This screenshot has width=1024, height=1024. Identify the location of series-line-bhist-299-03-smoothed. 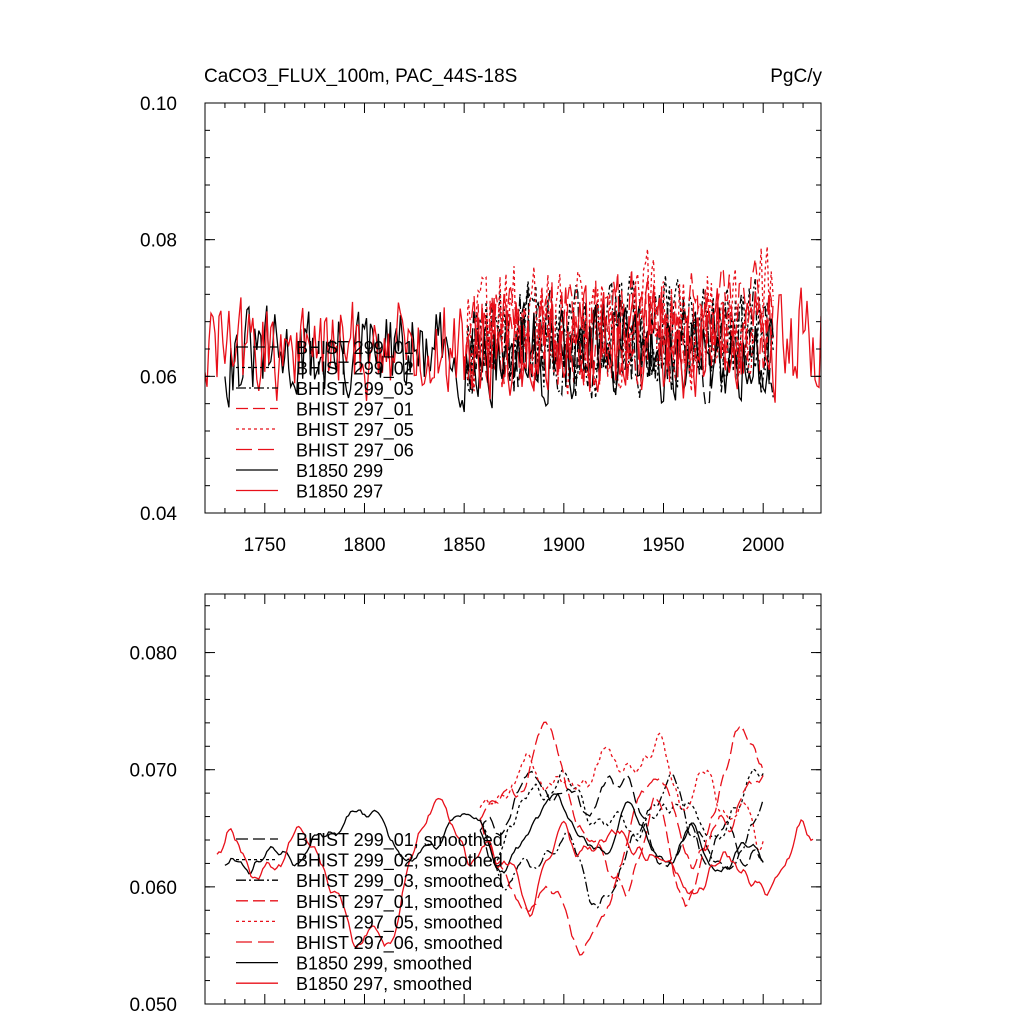
(621, 841).